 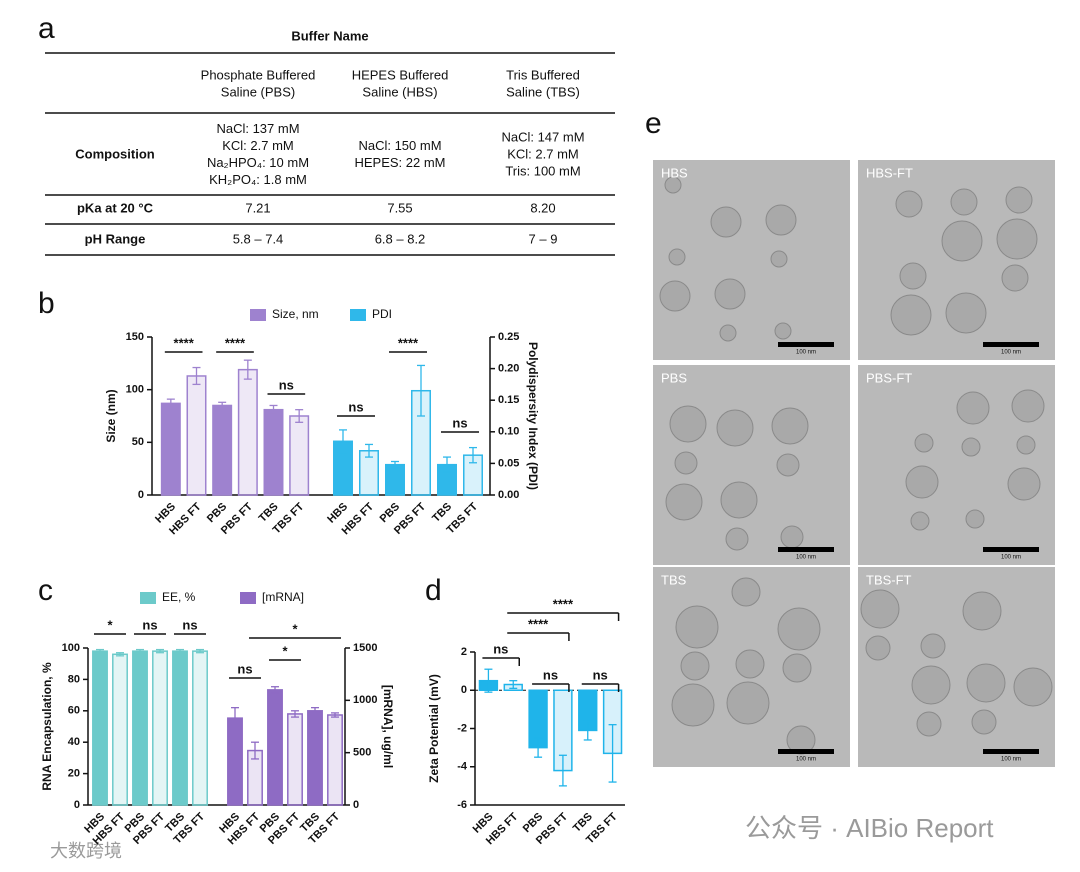 What do you see at coordinates (508, 400) in the screenshot?
I see `tick-label: 0.15` at bounding box center [508, 400].